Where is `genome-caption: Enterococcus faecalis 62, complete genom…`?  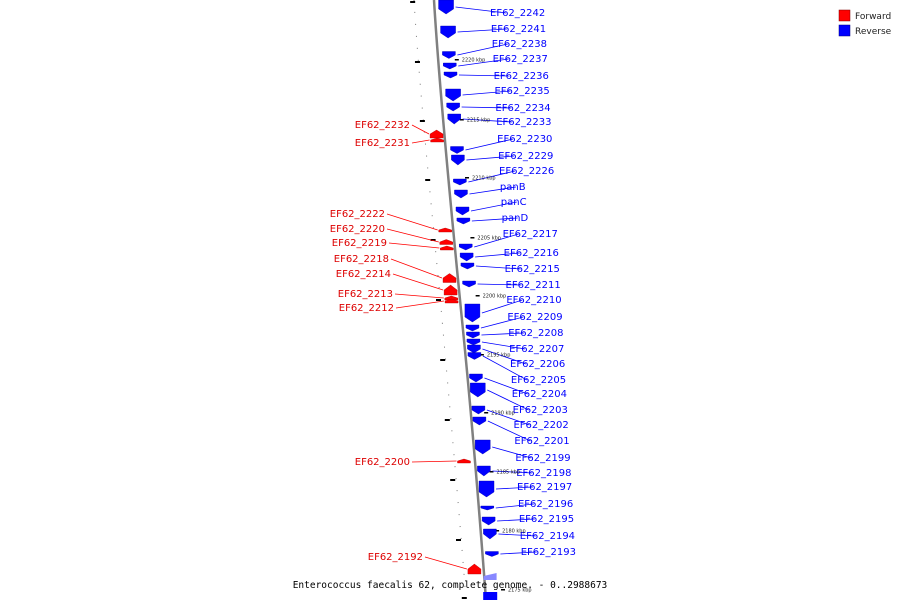 genome-caption: Enterococcus faecalis 62, complete genom… is located at coordinates (450, 585).